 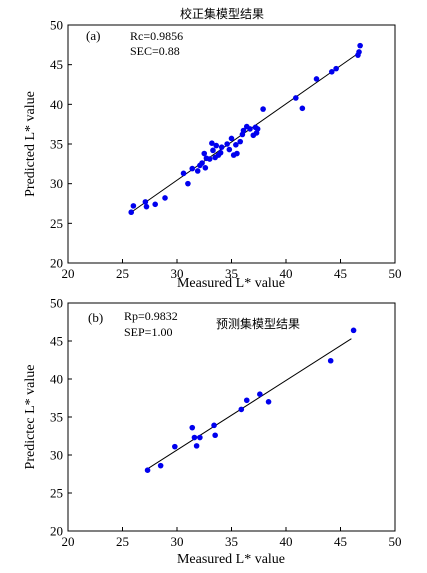 I want to click on prediction-x-tick-label: 45, so click(x=340, y=541).